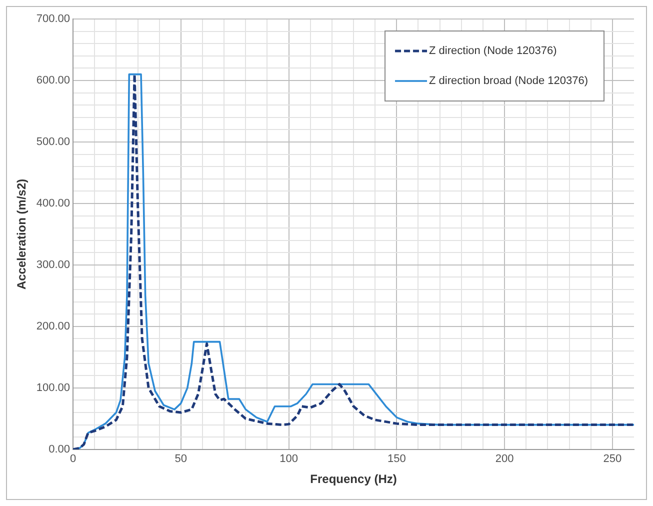 The width and height of the screenshot is (653, 506). I want to click on legend-label: Z direction (Node 120376), so click(493, 51).